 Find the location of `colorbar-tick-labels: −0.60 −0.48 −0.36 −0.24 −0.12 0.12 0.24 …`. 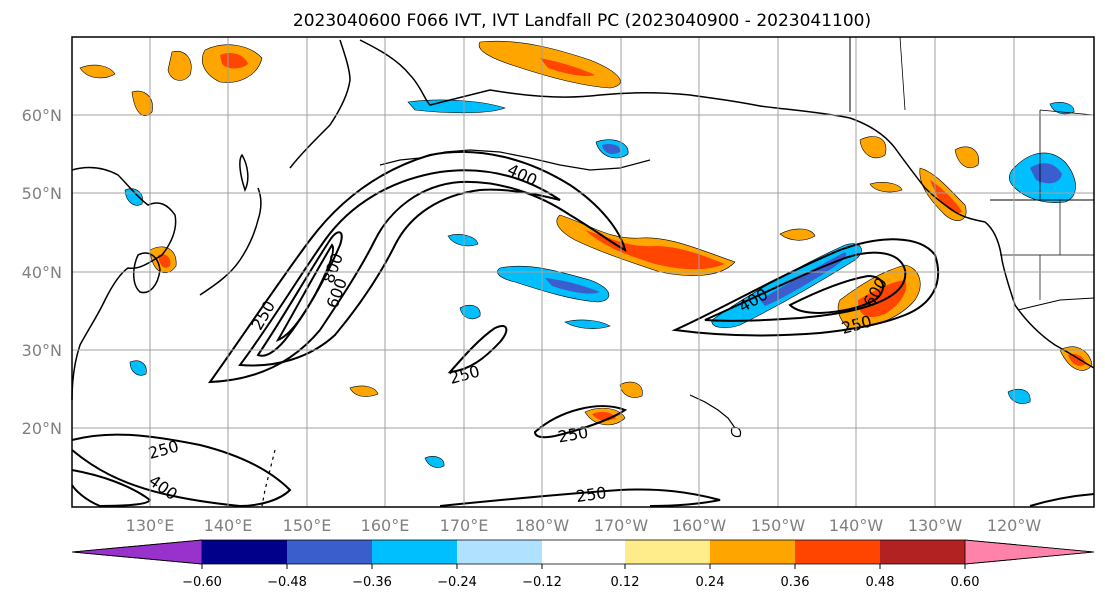

colorbar-tick-labels: −0.60 −0.48 −0.36 −0.24 −0.12 0.12 0.24 … is located at coordinates (580, 582).